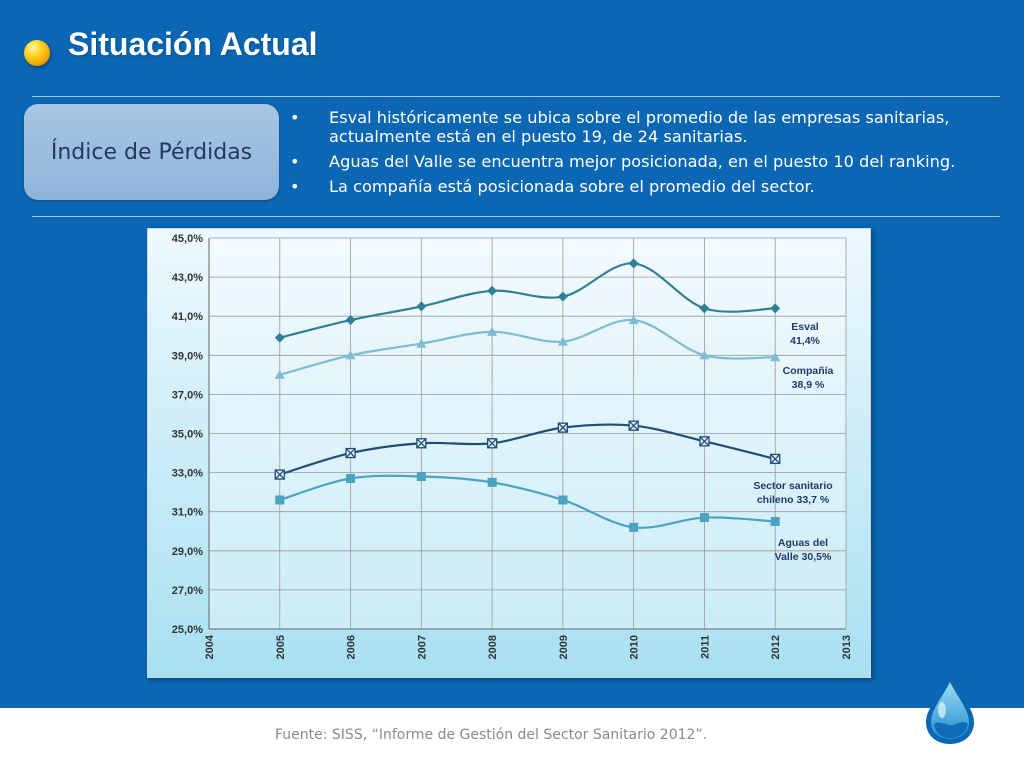 This screenshot has width=1024, height=768. Describe the element at coordinates (193, 44) in the screenshot. I see `slide-title: Situación Actual` at that location.